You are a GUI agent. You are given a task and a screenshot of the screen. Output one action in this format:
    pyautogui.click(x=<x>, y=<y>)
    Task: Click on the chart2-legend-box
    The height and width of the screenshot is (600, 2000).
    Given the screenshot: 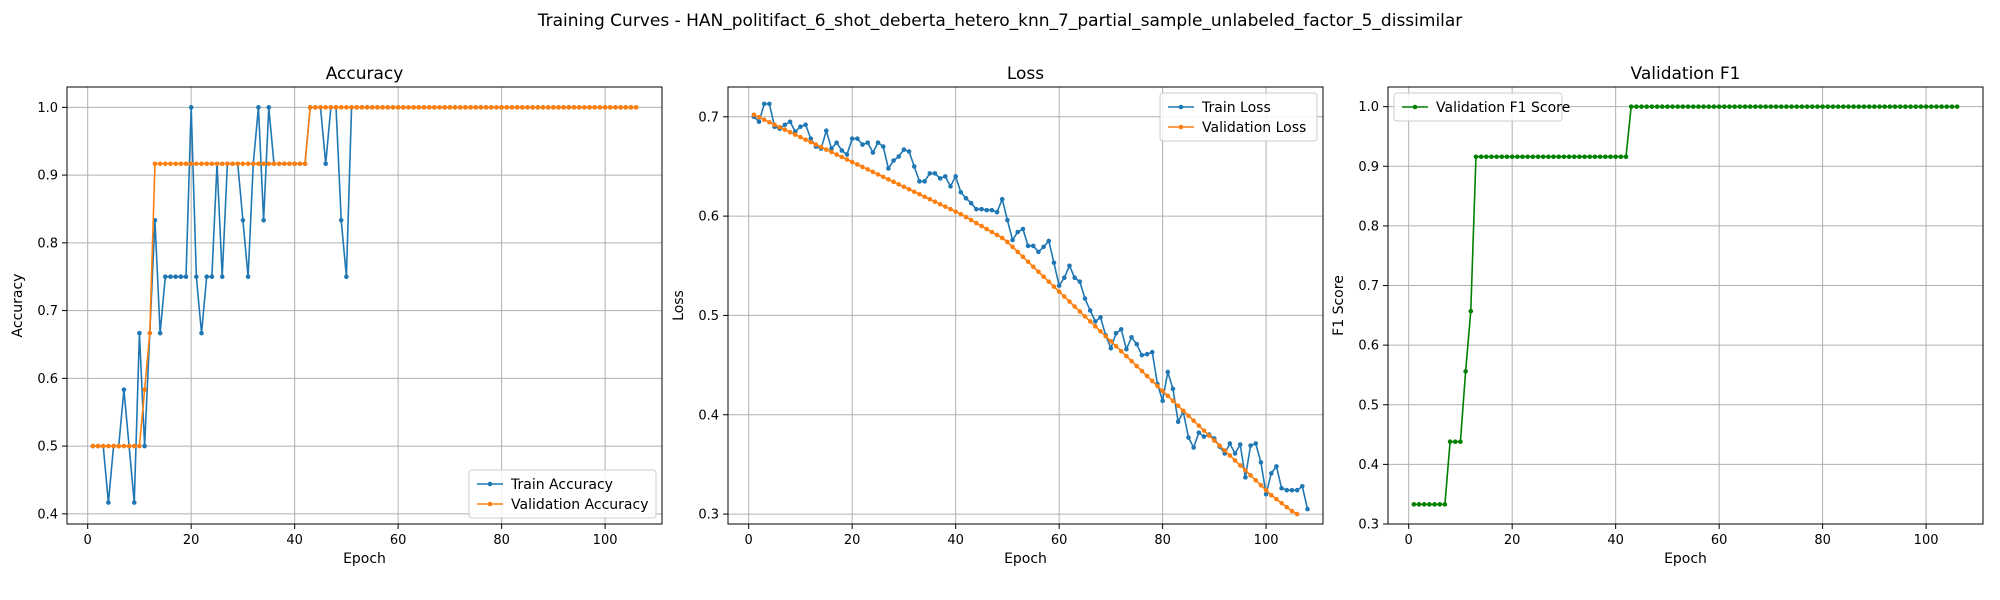 What is the action you would take?
    pyautogui.click(x=1238, y=117)
    